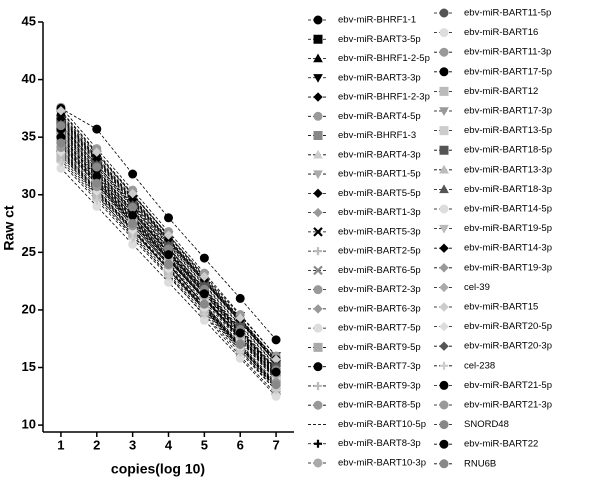  Describe the element at coordinates (364, 193) in the screenshot. I see `legend-item: ebv-miR-BART5-5p` at that location.